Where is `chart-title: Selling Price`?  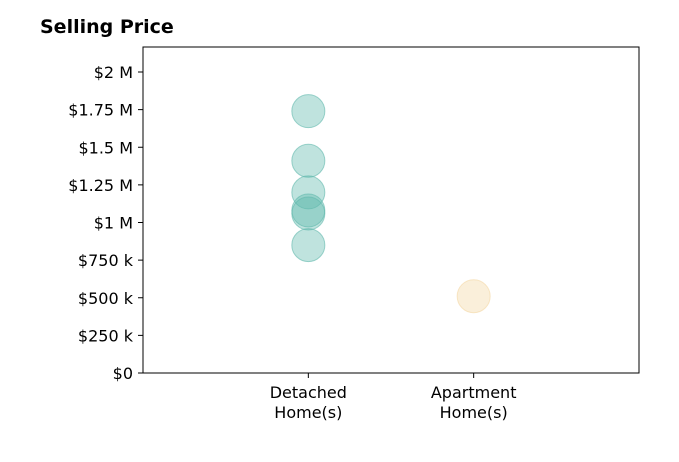
chart-title: Selling Price is located at coordinates (107, 27).